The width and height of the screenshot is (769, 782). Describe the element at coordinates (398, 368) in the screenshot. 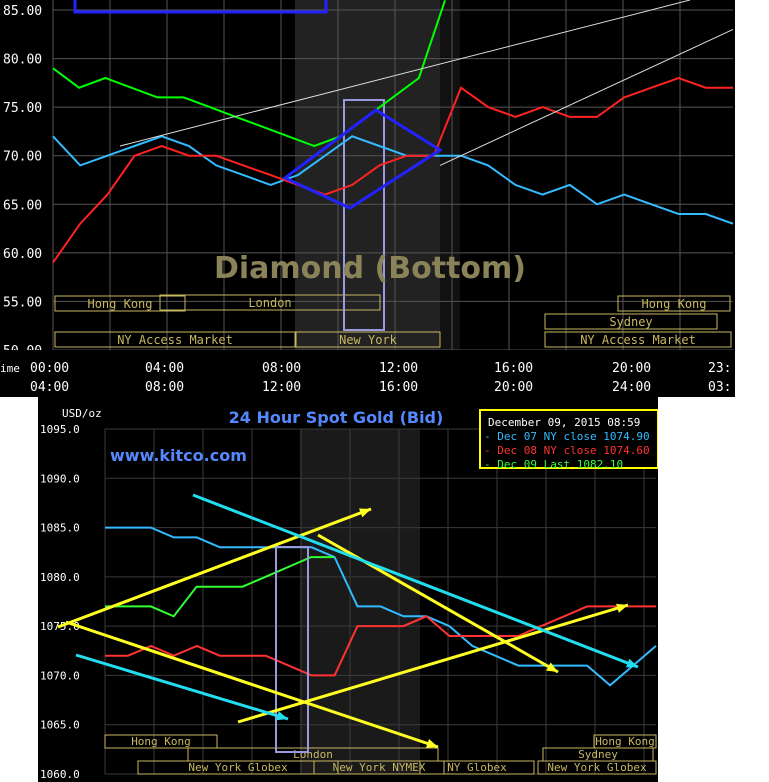

I see `x-tick-label: 12:00` at that location.